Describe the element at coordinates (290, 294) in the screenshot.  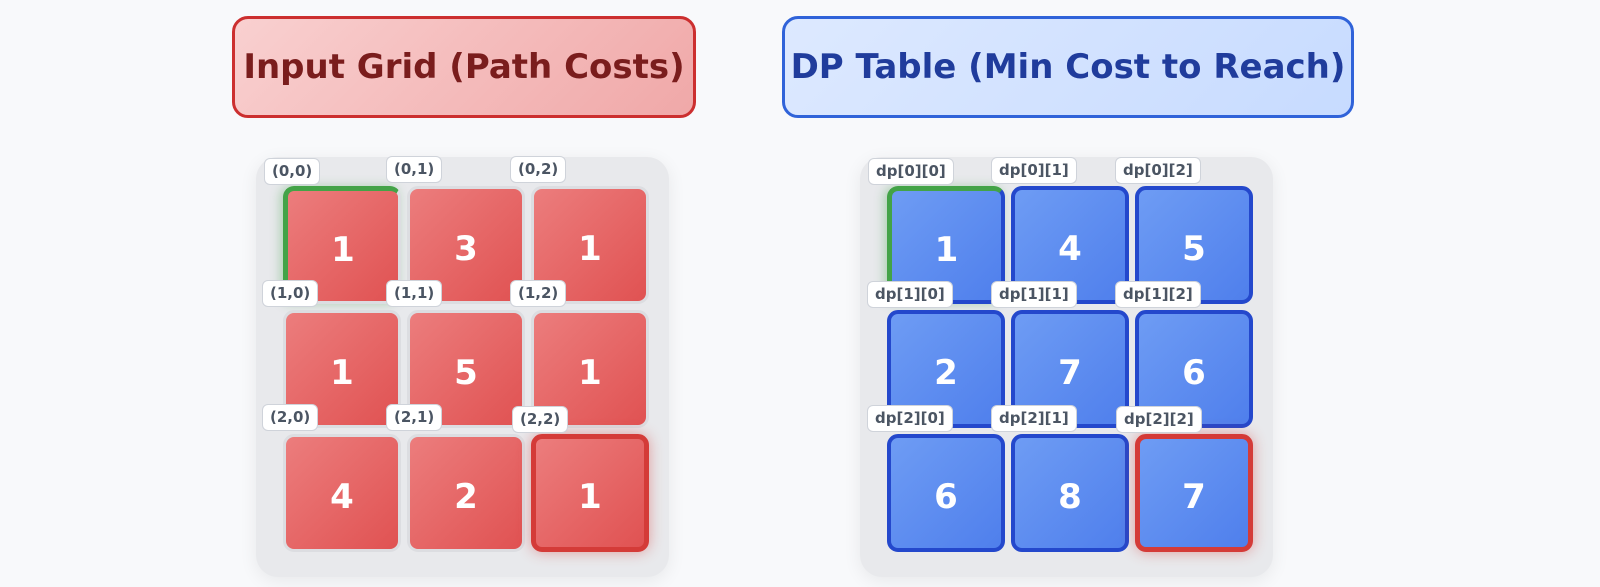
I see `cell-coord-label: (1,0)` at that location.